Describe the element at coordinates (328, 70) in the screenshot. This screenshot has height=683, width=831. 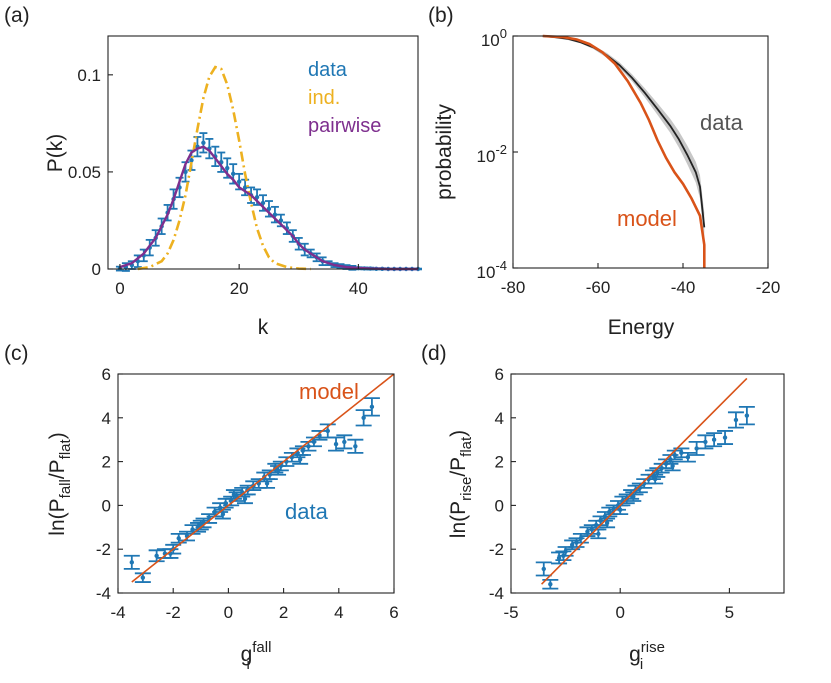
I see `legend-data: data` at that location.